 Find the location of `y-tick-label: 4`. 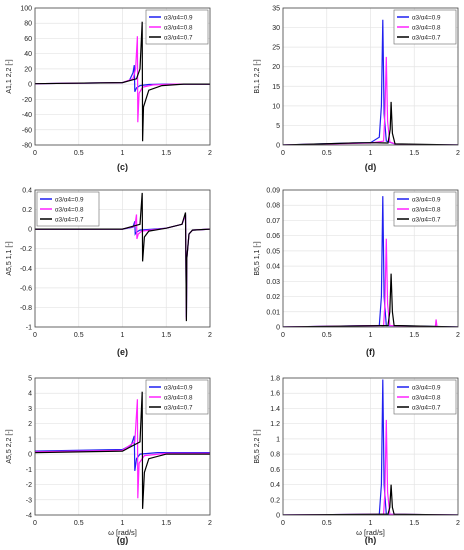

y-tick-label: 4 is located at coordinates (30, 394).